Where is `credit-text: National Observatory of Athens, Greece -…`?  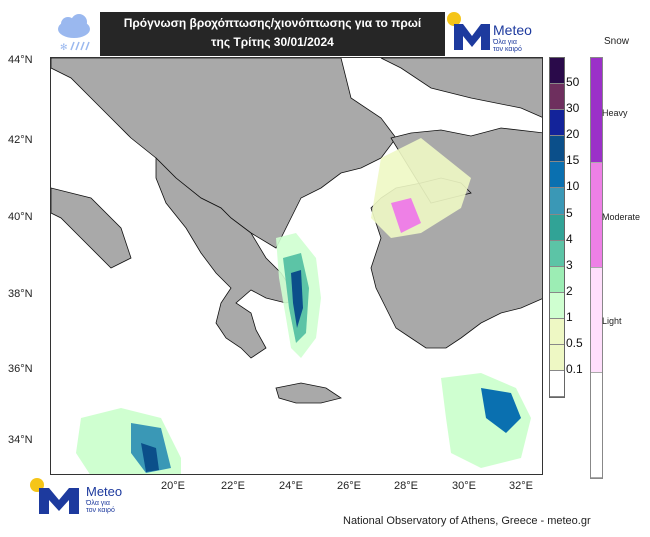
credit-text: National Observatory of Athens, Greece -… is located at coordinates (467, 521).